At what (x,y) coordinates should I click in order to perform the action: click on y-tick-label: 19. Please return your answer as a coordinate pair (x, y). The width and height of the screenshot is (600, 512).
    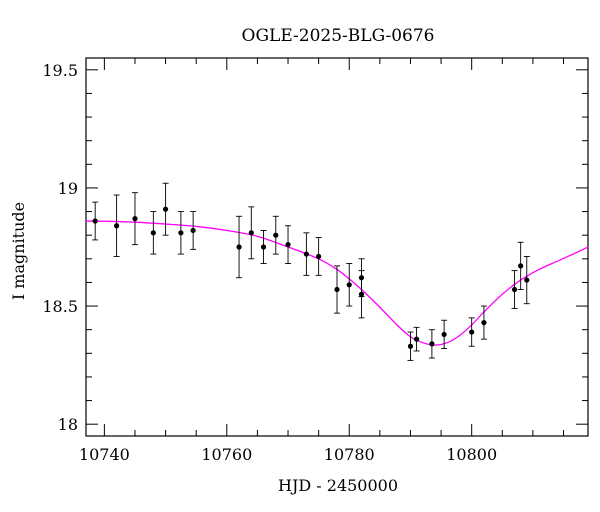
    Looking at the image, I should click on (68, 188).